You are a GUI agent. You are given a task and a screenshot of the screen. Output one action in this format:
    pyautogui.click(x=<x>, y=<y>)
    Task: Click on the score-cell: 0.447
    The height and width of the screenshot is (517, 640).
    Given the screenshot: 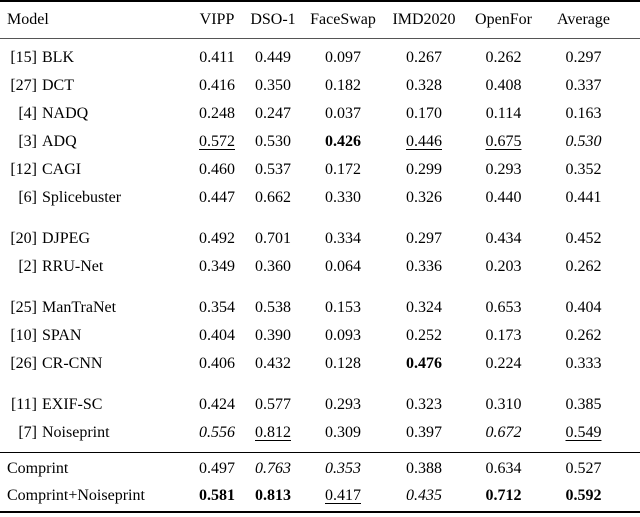 What is the action you would take?
    pyautogui.click(x=217, y=198)
    